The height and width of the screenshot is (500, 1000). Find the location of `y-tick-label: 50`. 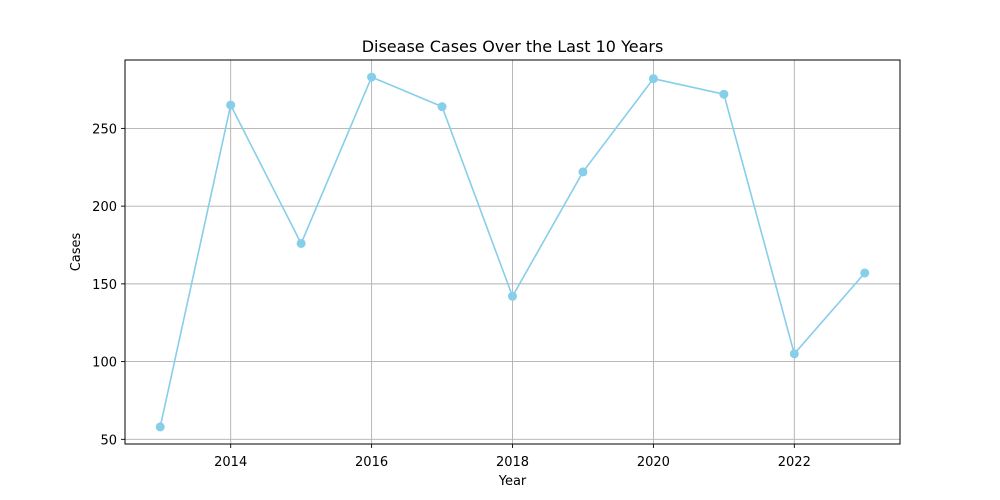

y-tick-label: 50 is located at coordinates (108, 440).